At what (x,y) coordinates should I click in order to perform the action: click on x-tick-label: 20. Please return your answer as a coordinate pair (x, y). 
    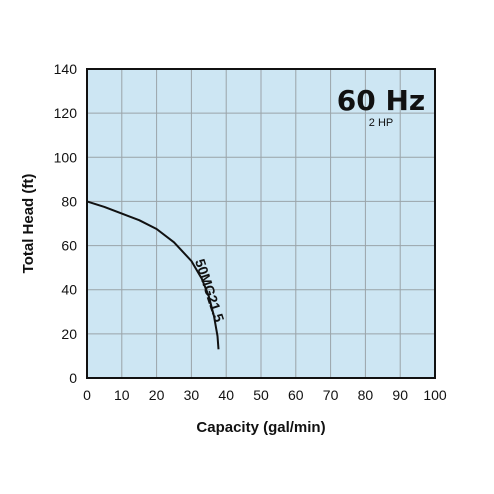
    Looking at the image, I should click on (157, 395).